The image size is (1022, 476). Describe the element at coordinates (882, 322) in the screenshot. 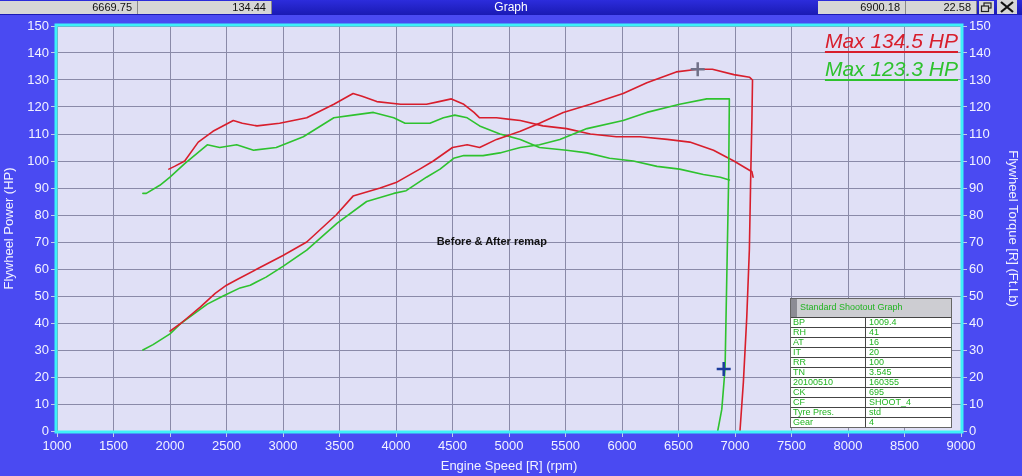

I see `annotation: 1009.4` at that location.